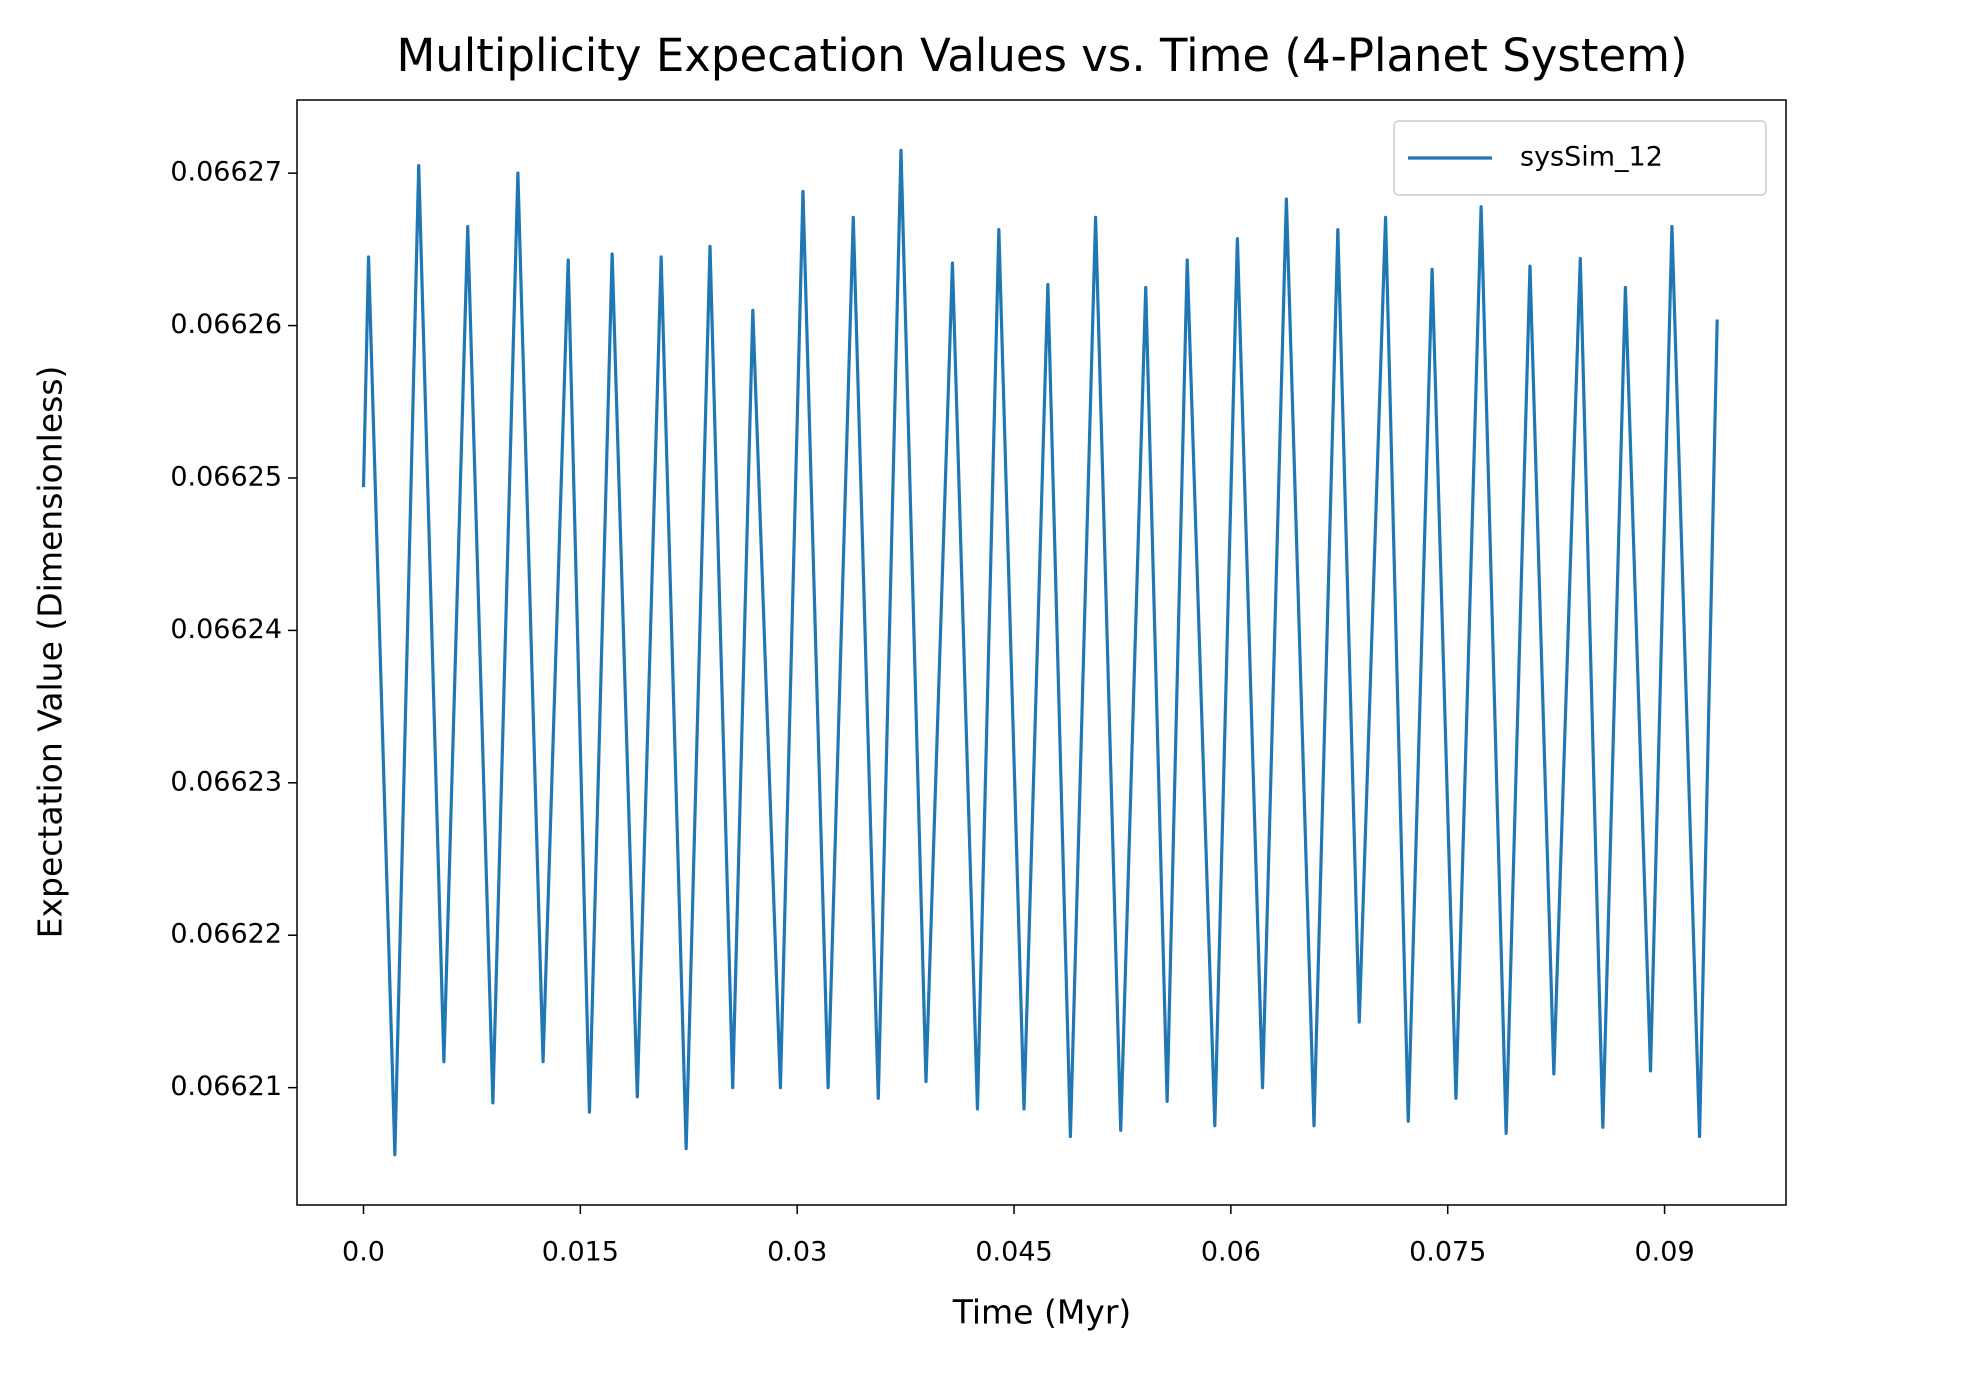 The image size is (1966, 1374). What do you see at coordinates (226, 476) in the screenshot?
I see `y-tick-label: 0.06625` at bounding box center [226, 476].